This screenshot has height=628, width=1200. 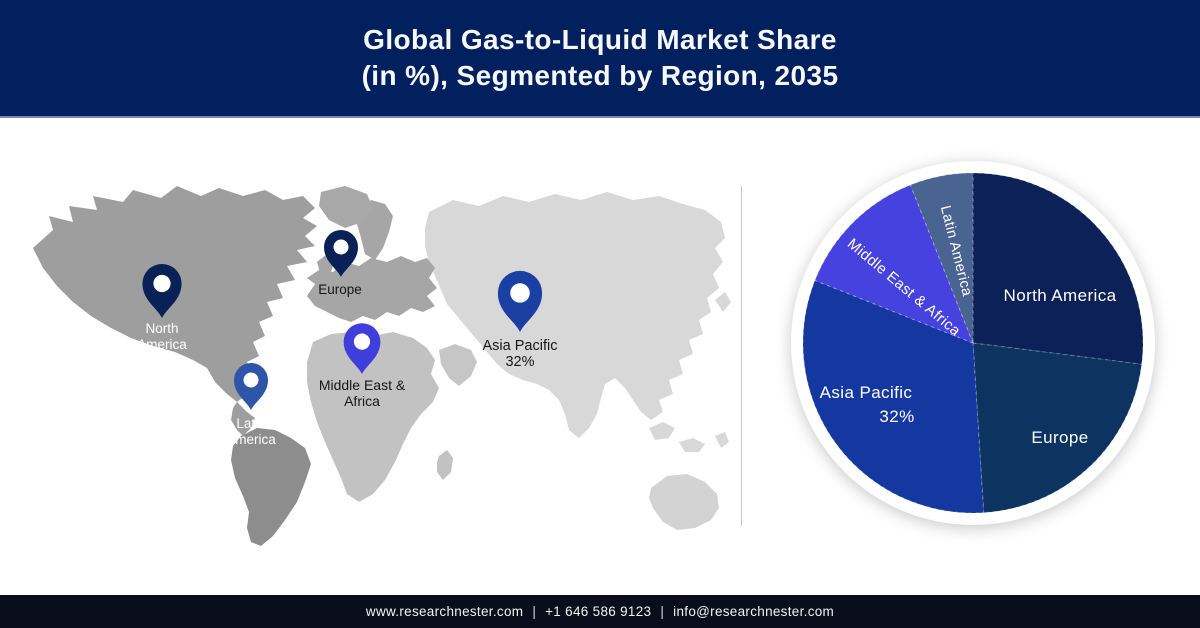 What do you see at coordinates (866, 392) in the screenshot?
I see `pie-label-asia-pacific: Asia Pacific` at bounding box center [866, 392].